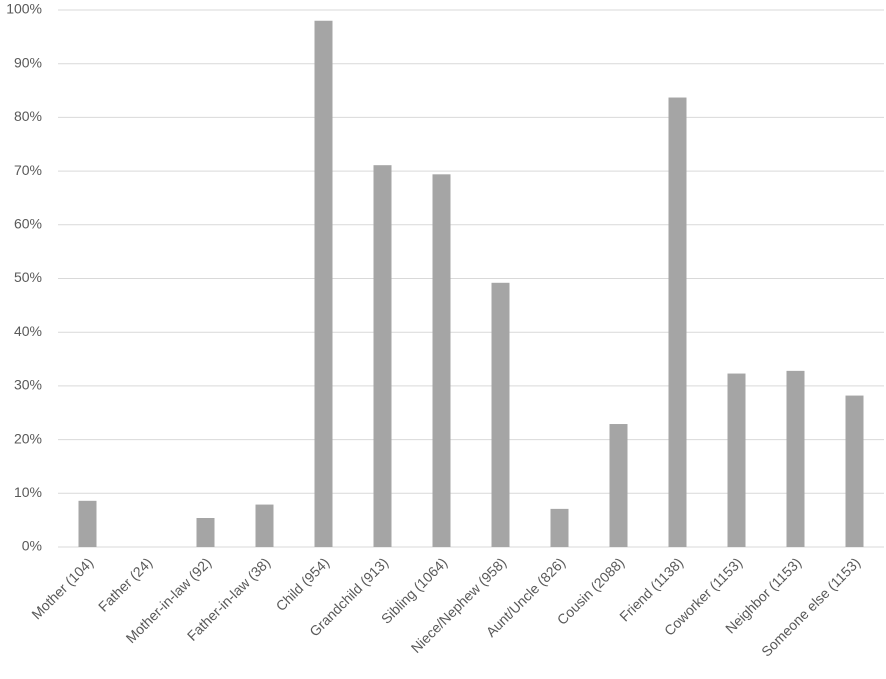 This screenshot has width=886, height=679. I want to click on y-tick-label: 100%, so click(24, 9).